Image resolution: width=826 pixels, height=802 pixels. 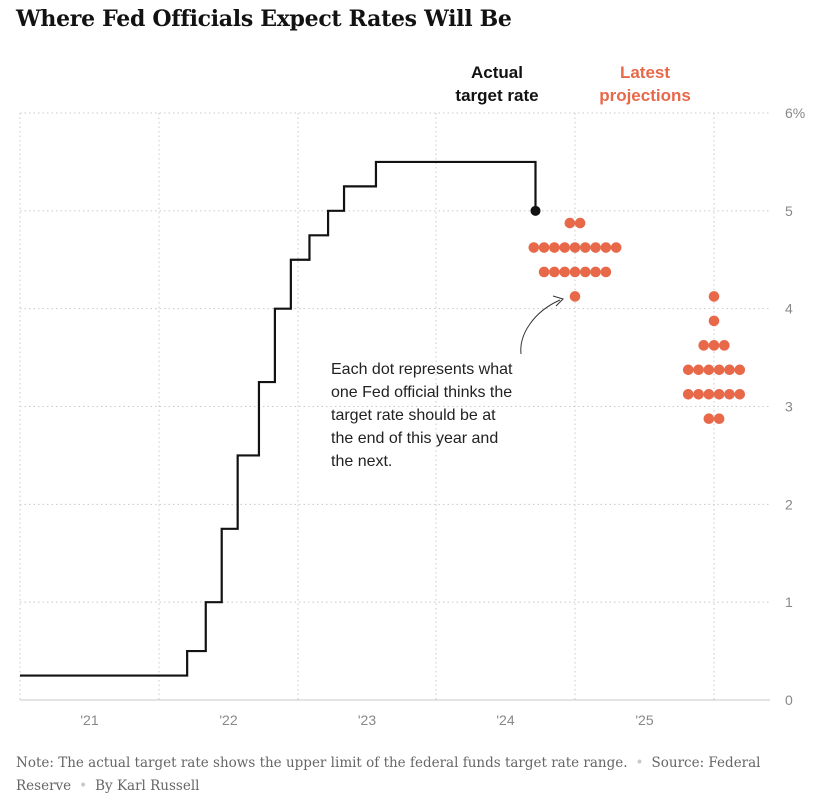 What do you see at coordinates (789, 504) in the screenshot?
I see `y-tick-label: 2` at bounding box center [789, 504].